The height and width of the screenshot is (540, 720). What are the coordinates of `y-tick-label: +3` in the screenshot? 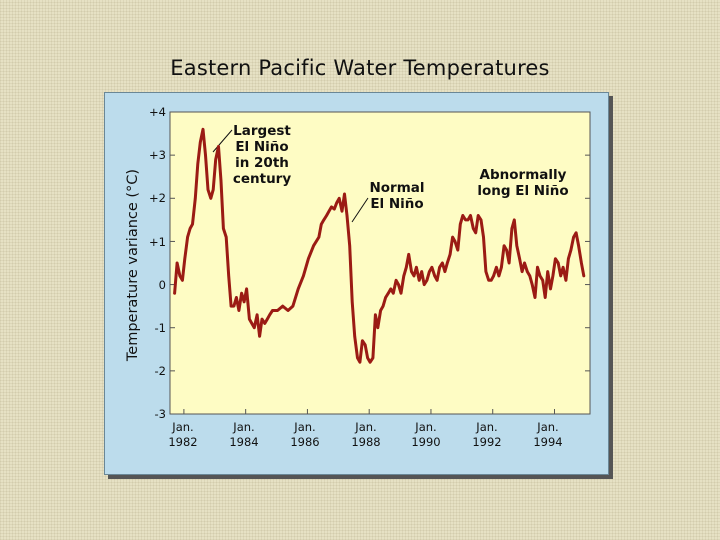 It's located at (157, 155).